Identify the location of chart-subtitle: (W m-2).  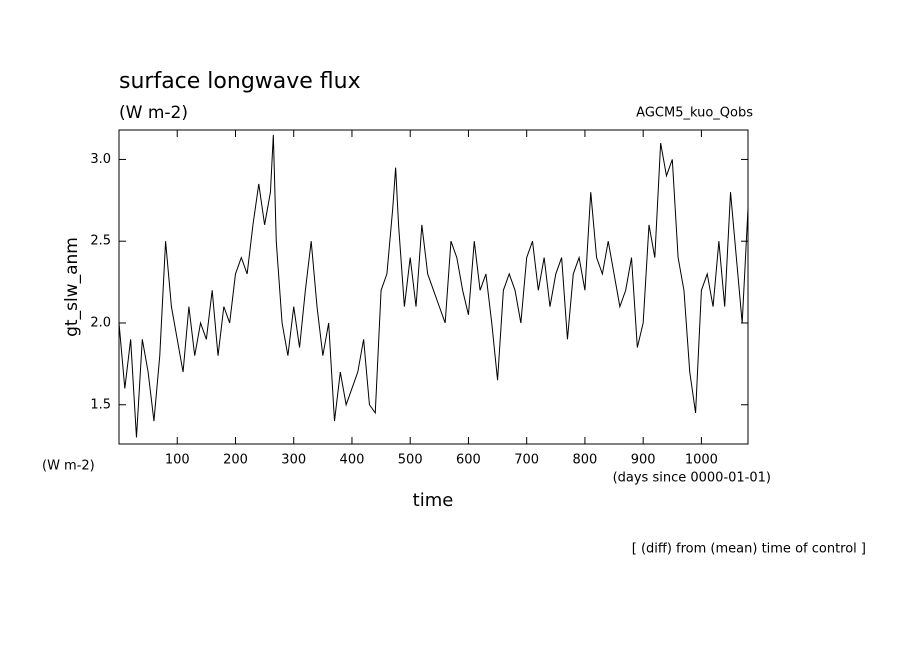
(153, 113).